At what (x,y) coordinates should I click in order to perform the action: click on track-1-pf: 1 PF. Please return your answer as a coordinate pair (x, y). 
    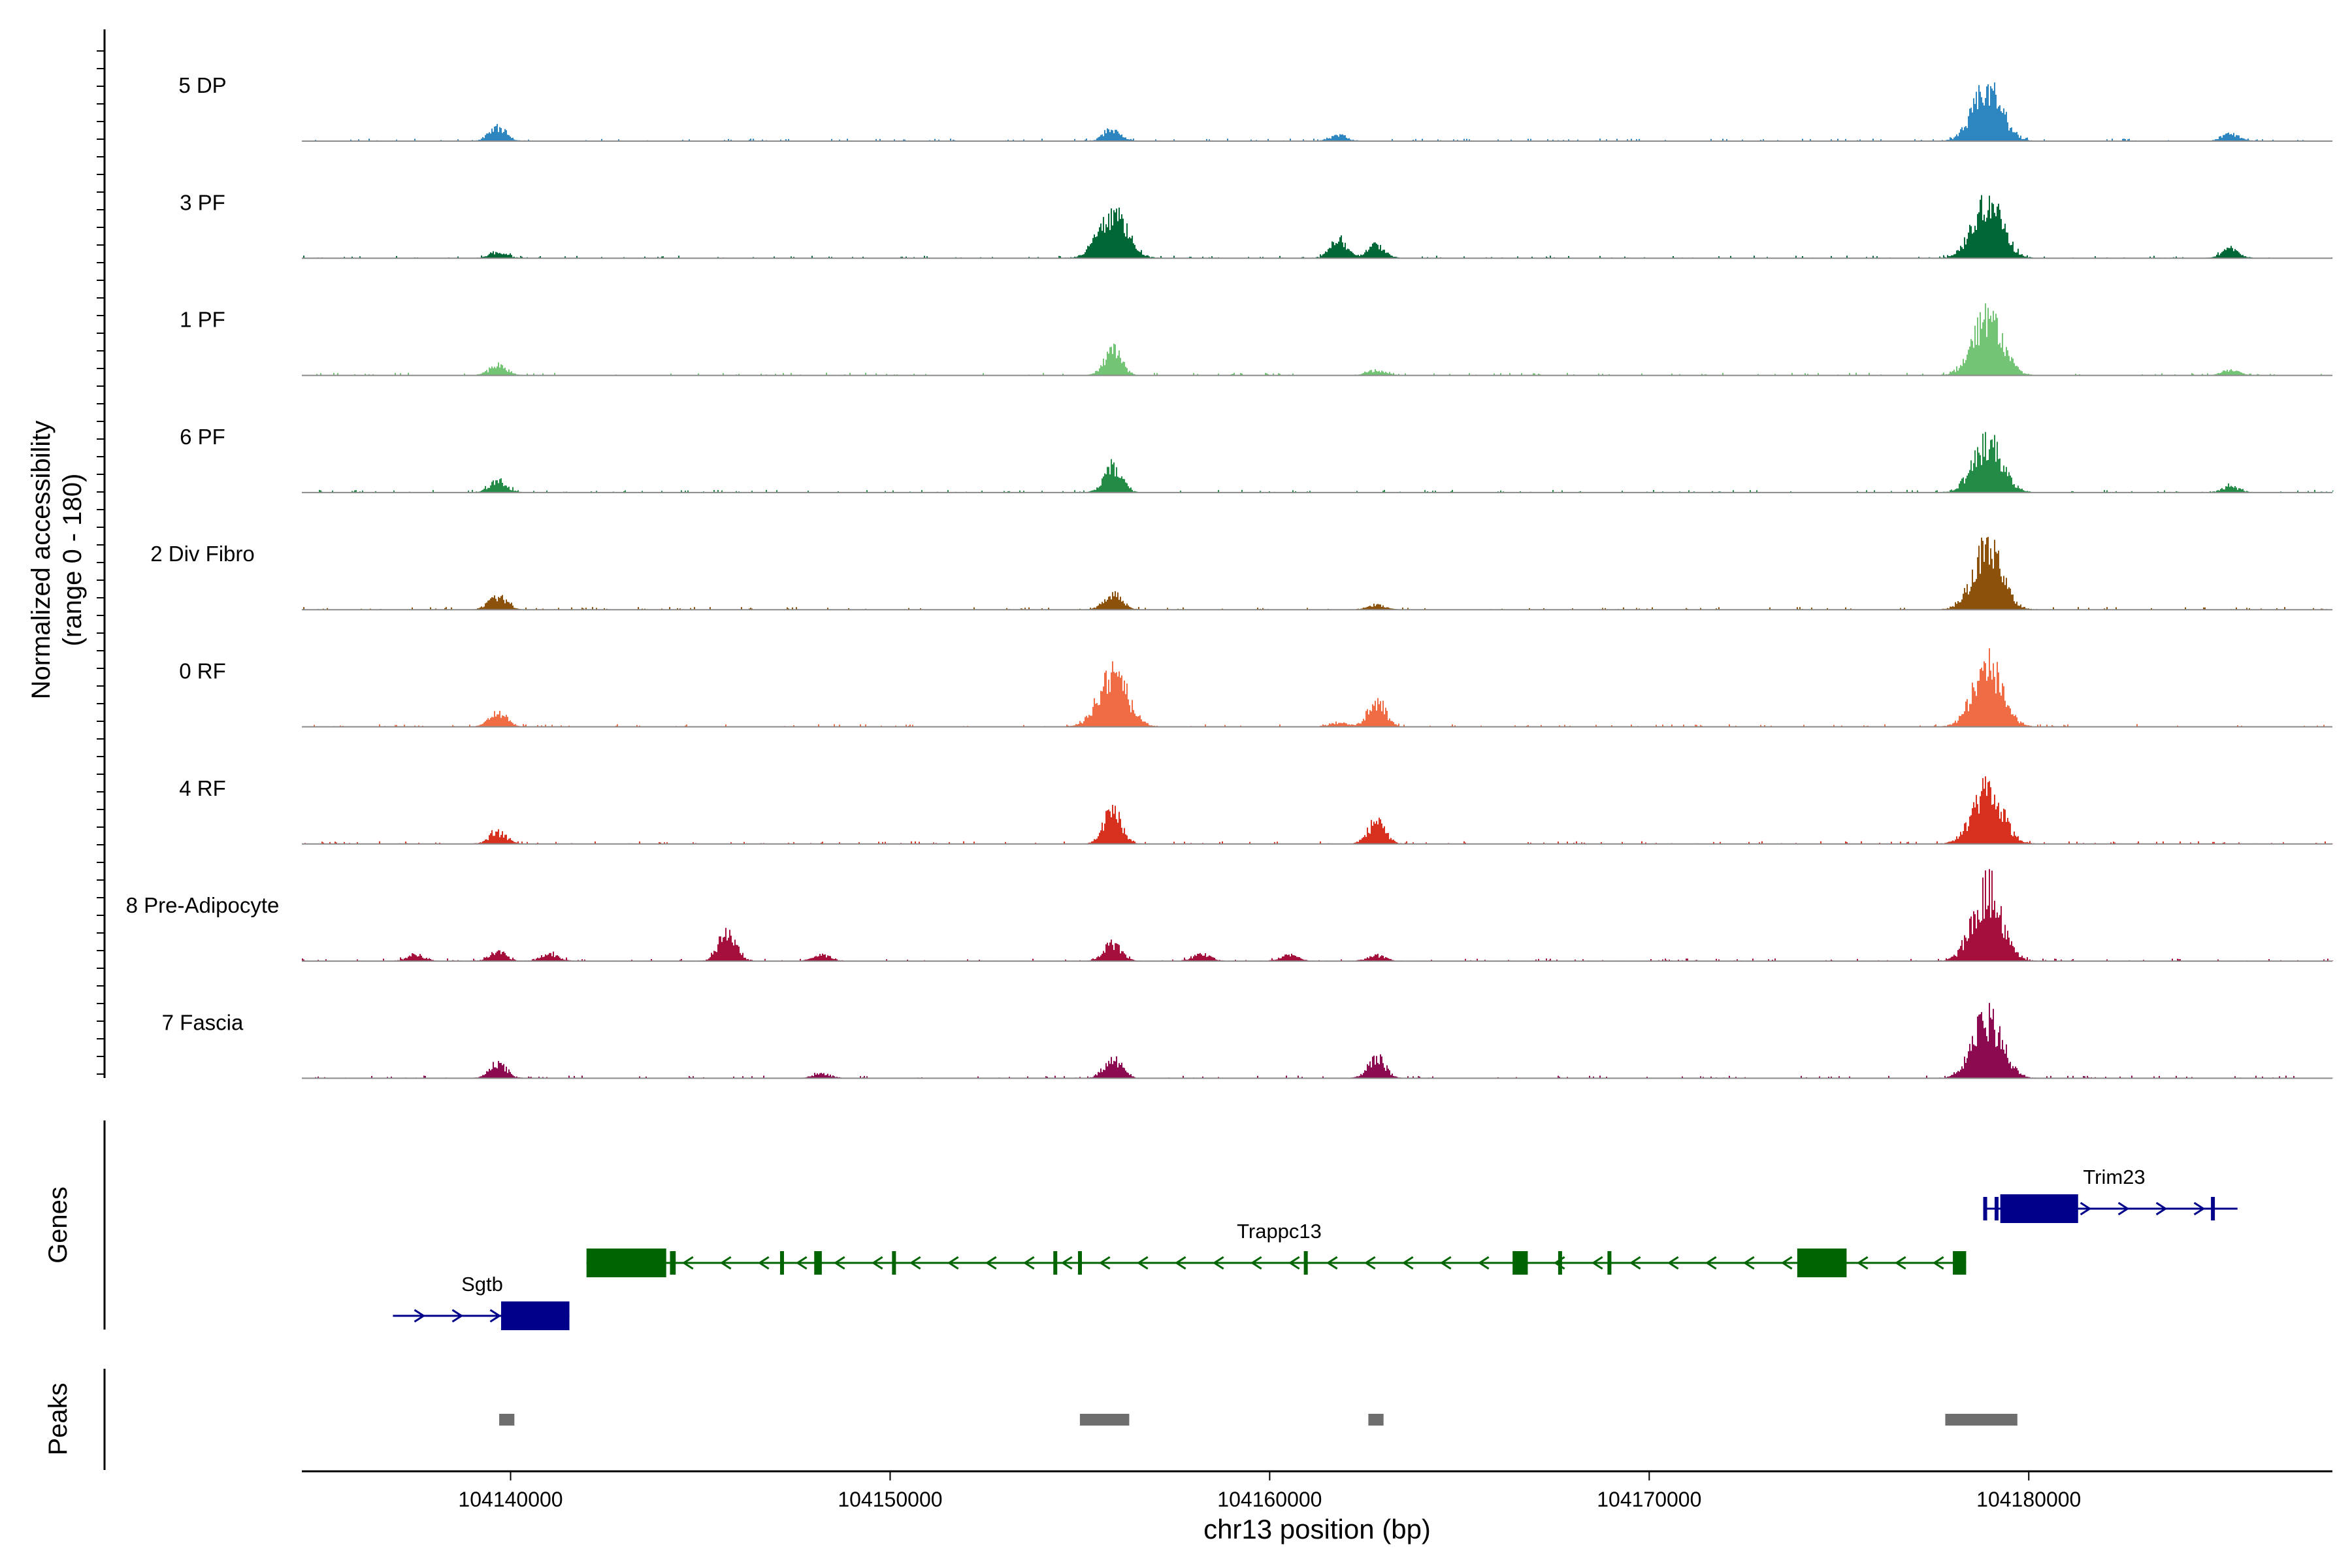
    Looking at the image, I should click on (1257, 339).